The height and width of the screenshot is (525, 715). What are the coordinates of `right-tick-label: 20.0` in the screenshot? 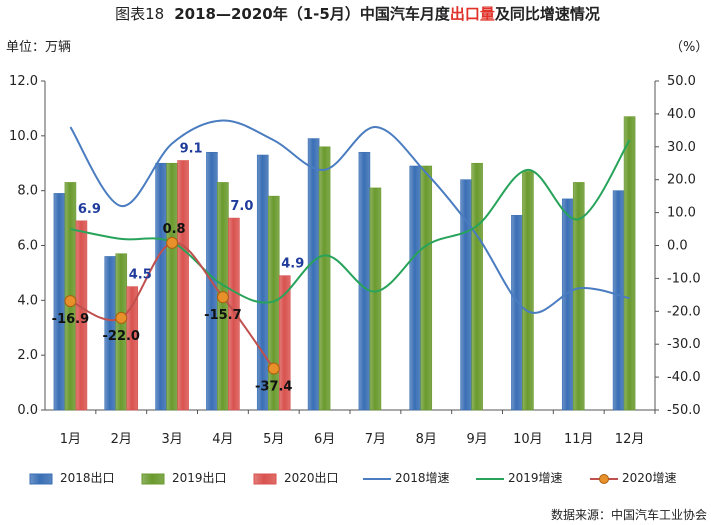 It's located at (681, 180).